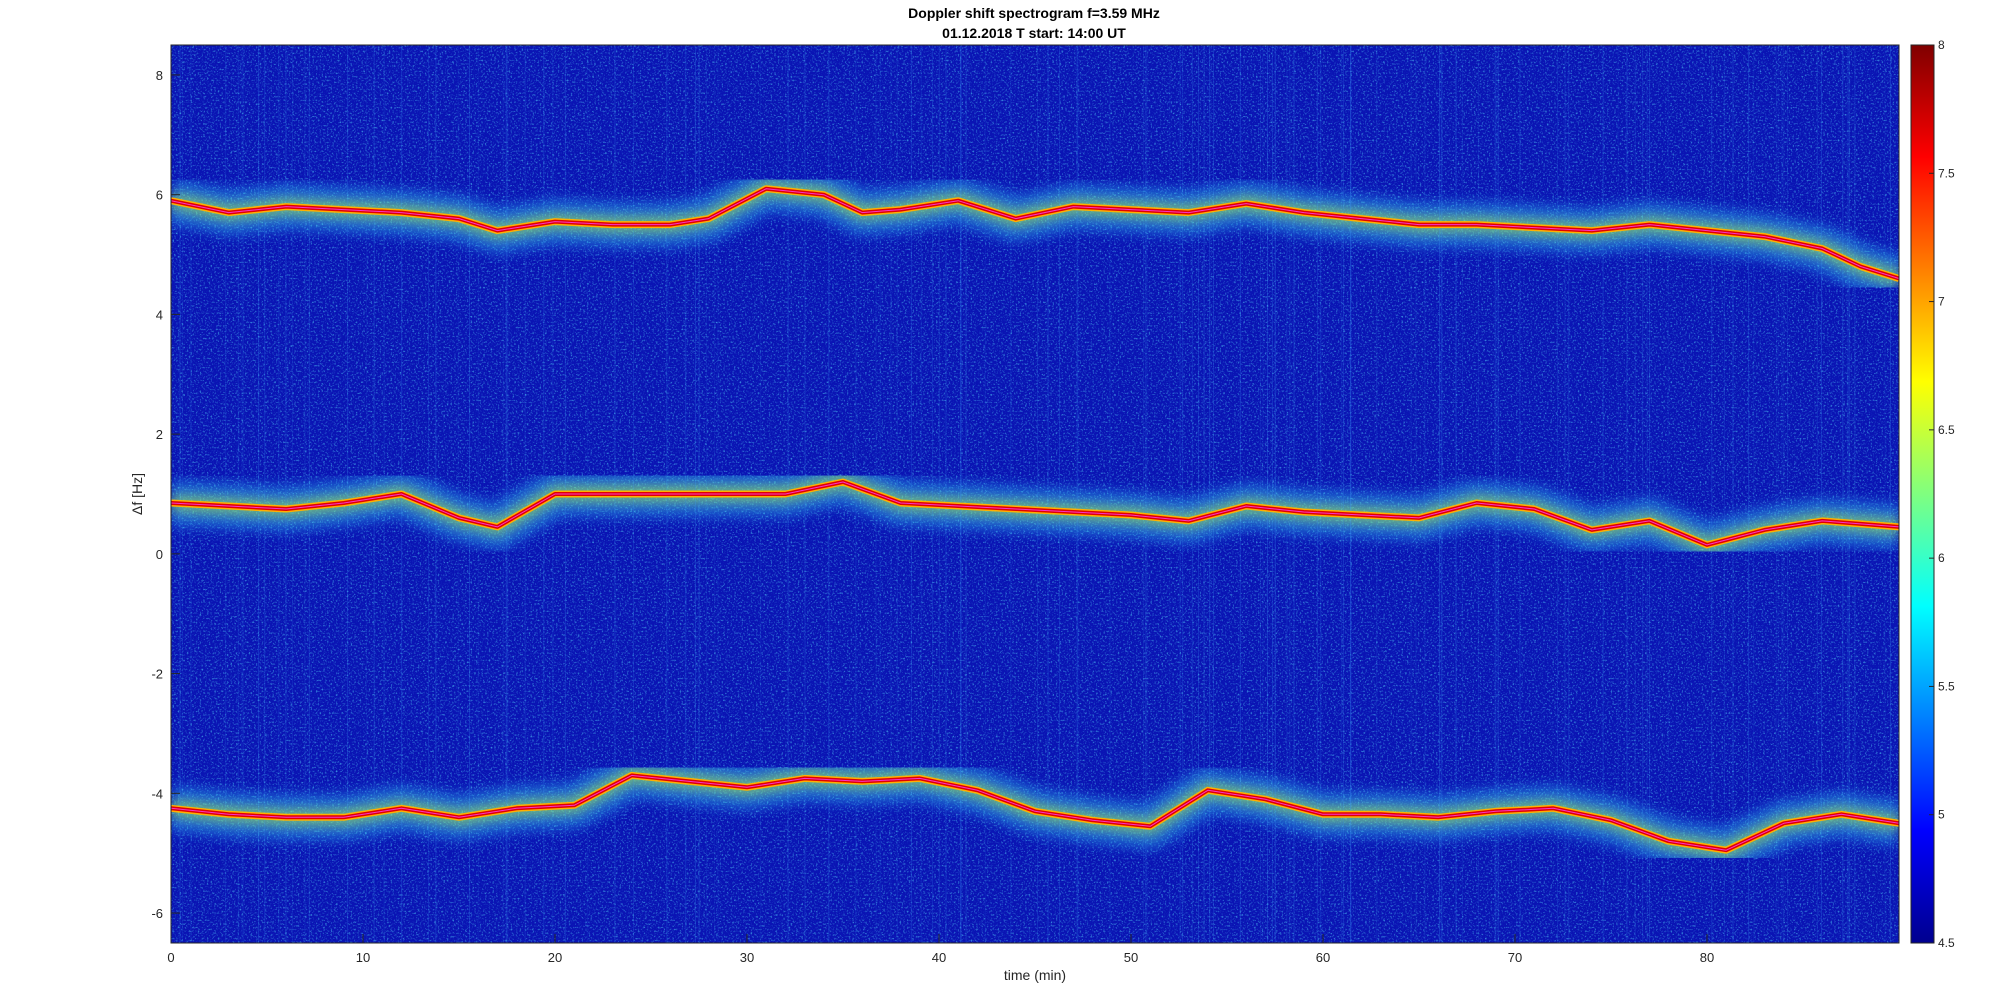 The image size is (2000, 1003). What do you see at coordinates (159, 195) in the screenshot?
I see `y-tick-label: 6` at bounding box center [159, 195].